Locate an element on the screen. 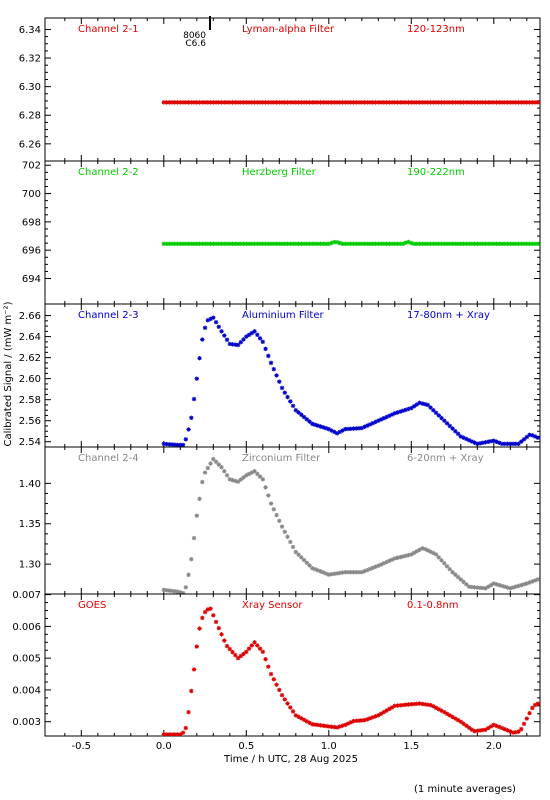 The height and width of the screenshot is (800, 550). flare-label: 8060 is located at coordinates (194, 36).